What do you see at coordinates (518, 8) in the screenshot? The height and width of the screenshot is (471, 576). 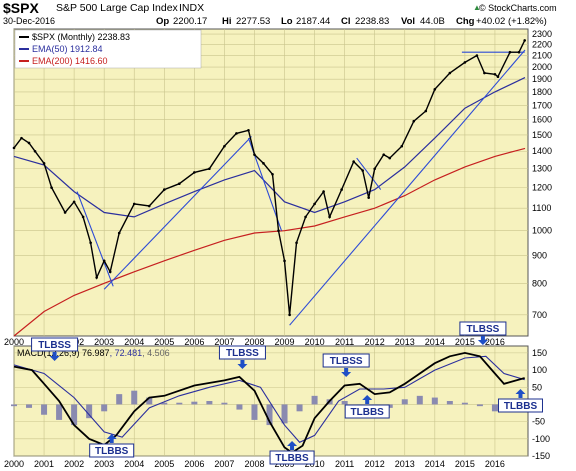 I see `watermark: © StockCharts.com` at bounding box center [518, 8].